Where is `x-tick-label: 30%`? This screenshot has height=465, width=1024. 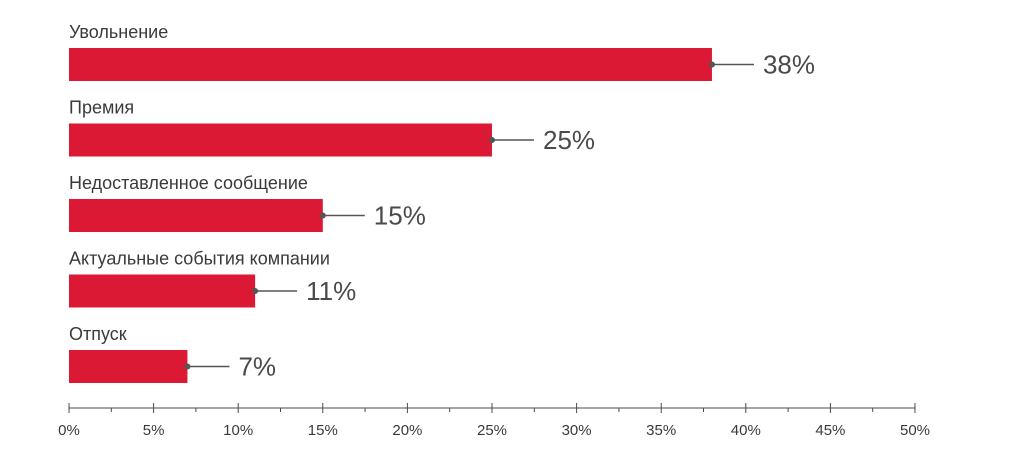
x-tick-label: 30% is located at coordinates (577, 430).